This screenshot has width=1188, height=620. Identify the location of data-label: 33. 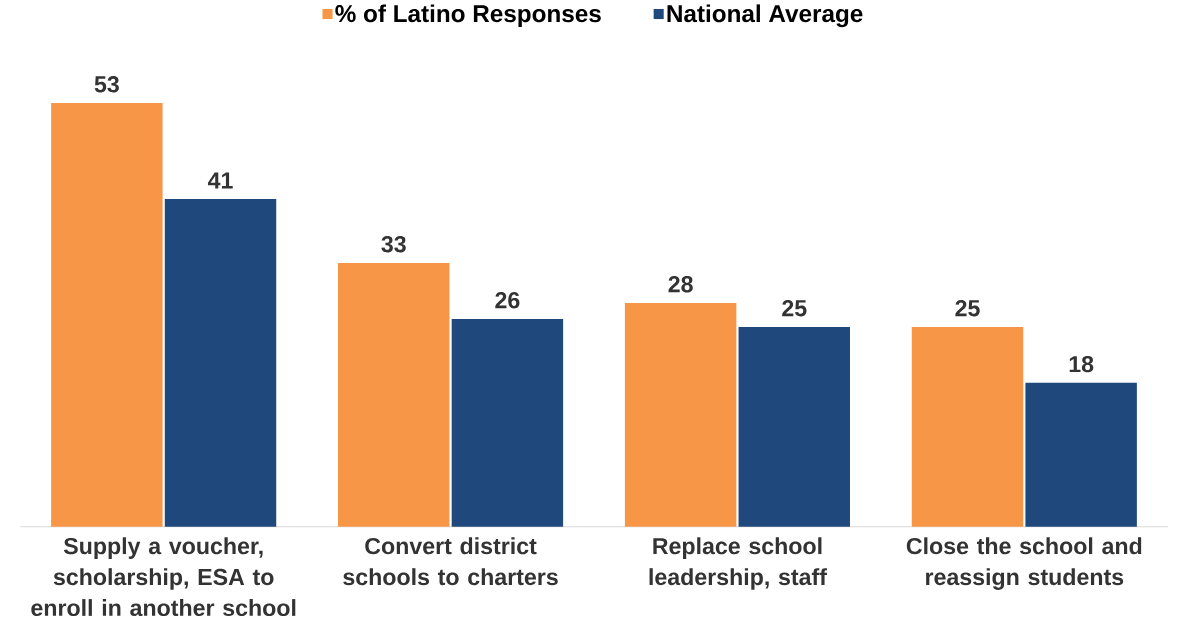
(393, 244).